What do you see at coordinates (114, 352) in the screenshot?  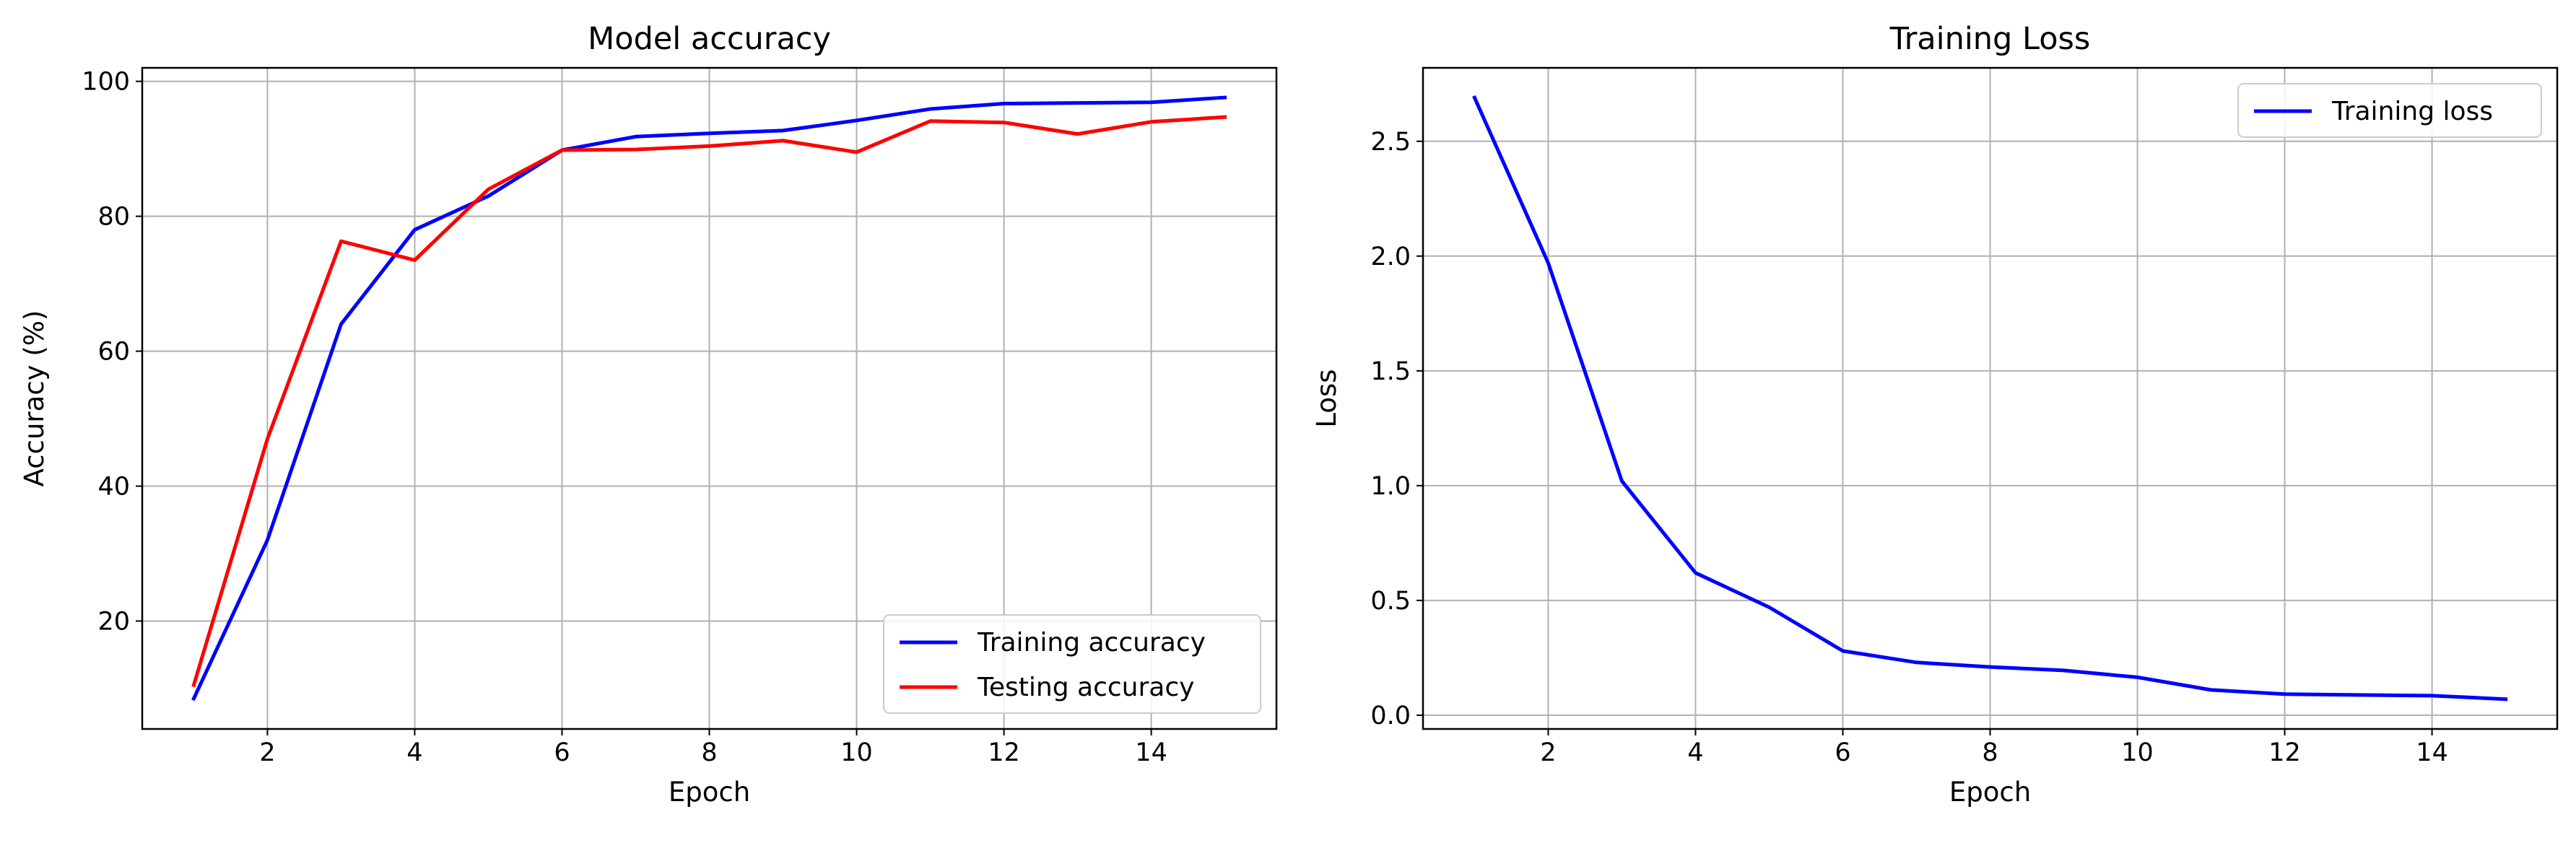 I see `y-tick-label: 60` at bounding box center [114, 352].